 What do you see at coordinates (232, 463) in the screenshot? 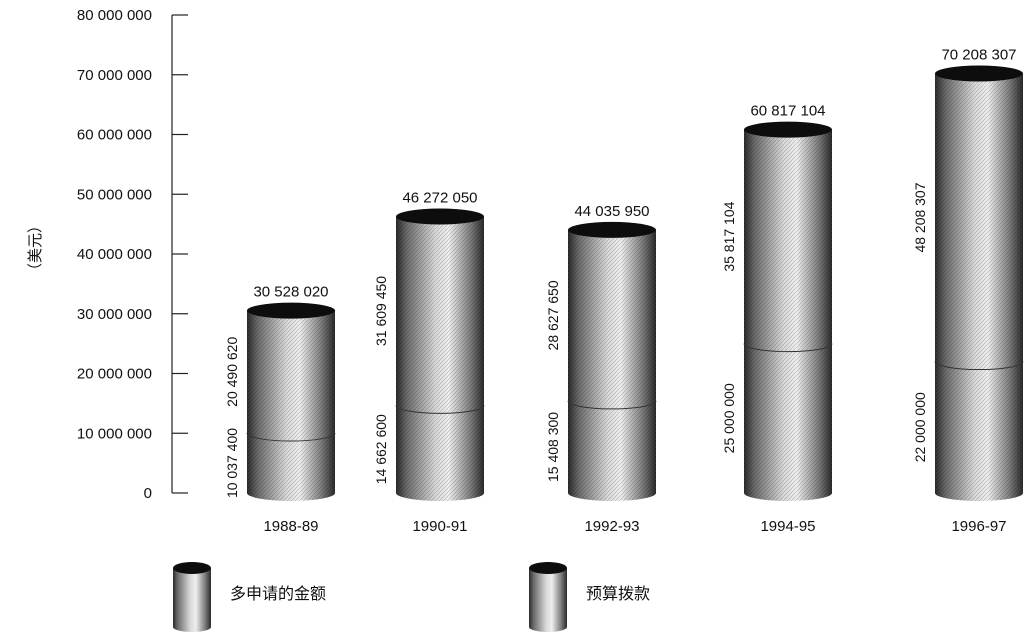
I see `segment-label-budget: 10 037 400` at bounding box center [232, 463].